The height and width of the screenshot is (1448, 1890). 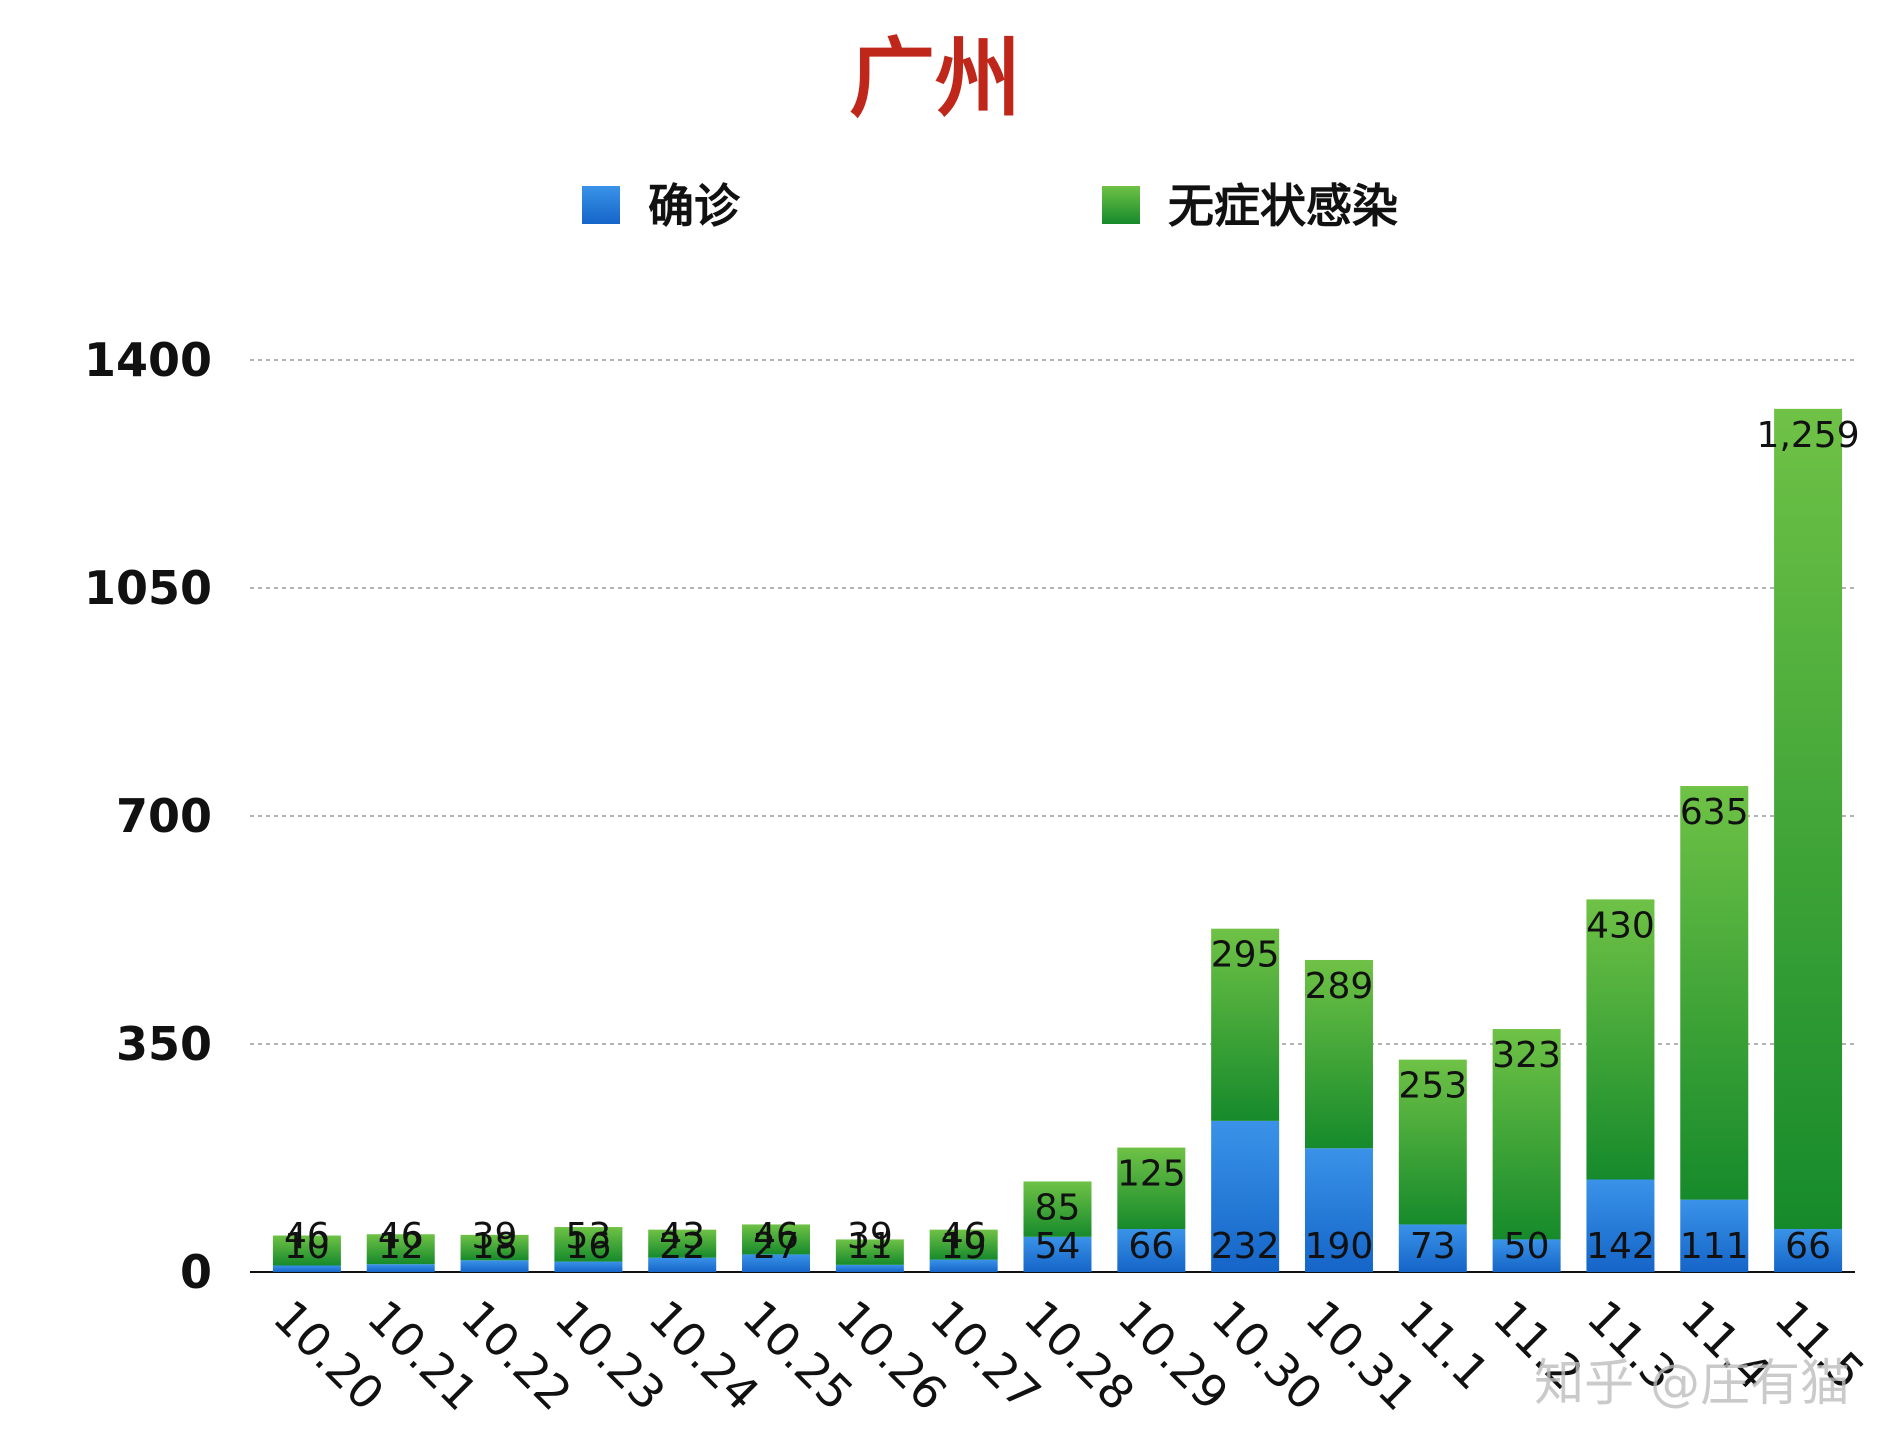 I want to click on y-tick-label: 350, so click(x=164, y=1044).